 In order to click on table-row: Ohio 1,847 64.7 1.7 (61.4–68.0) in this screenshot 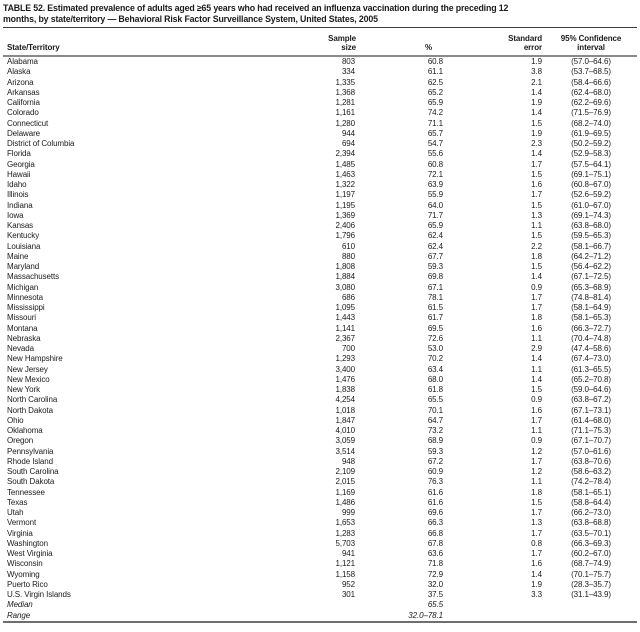, I will do `click(320, 421)`.